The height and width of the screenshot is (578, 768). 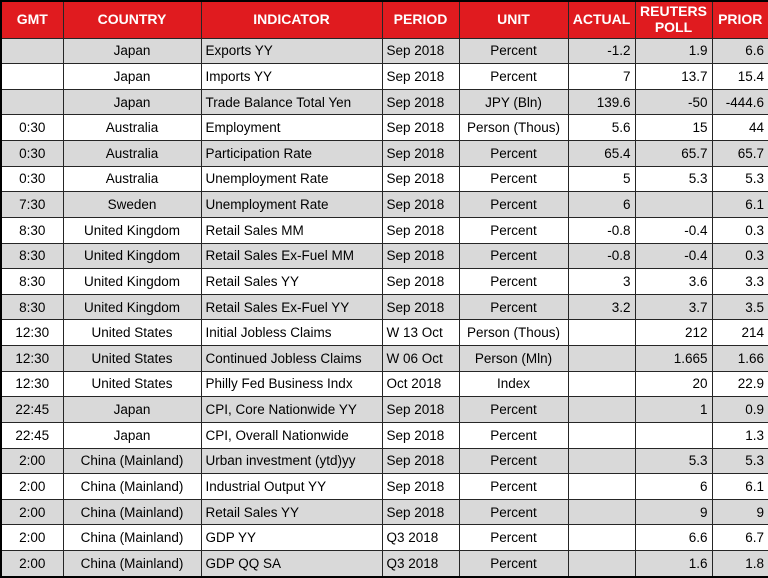 I want to click on cell-prior: 6.7, so click(x=739, y=537).